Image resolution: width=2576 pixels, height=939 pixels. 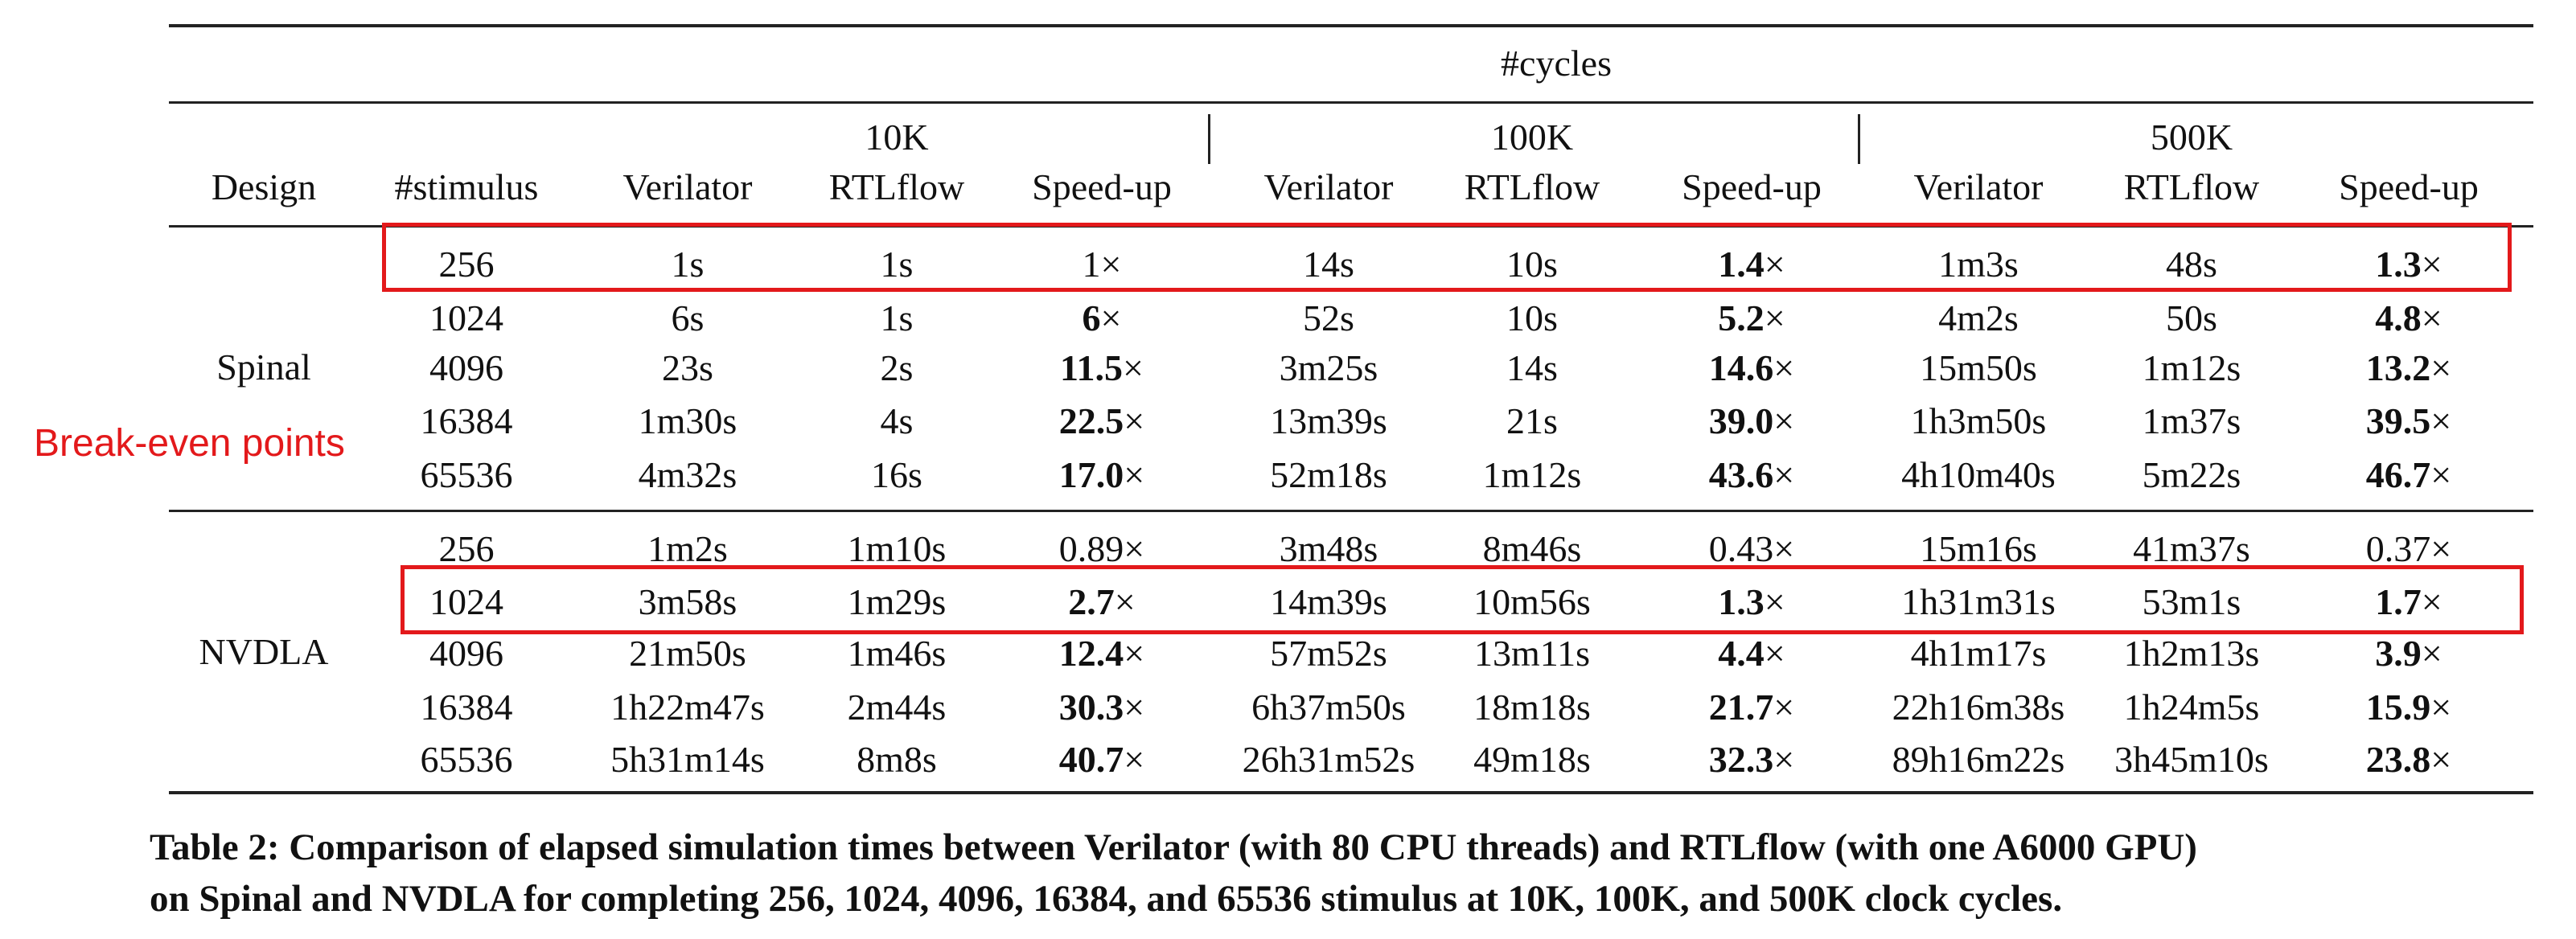 I want to click on table-cell: 21m50s, so click(x=687, y=653).